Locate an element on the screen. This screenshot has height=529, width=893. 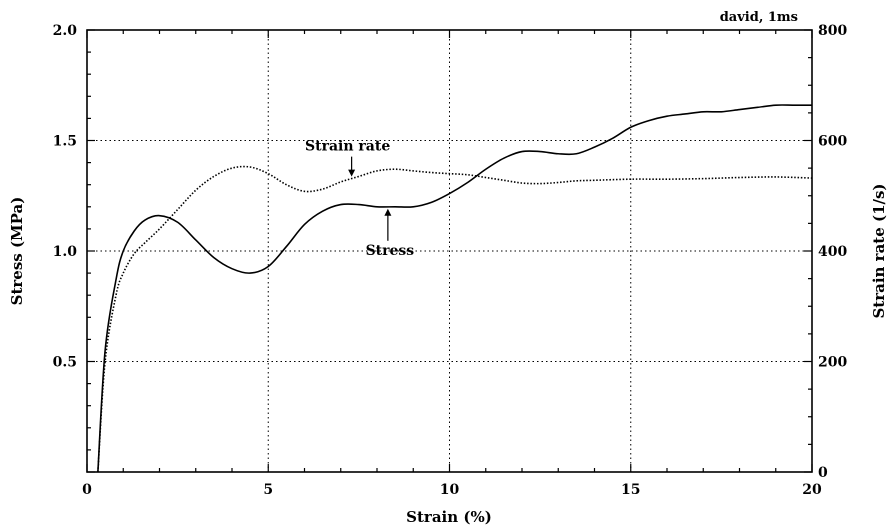
y2-tick-label: 200 is located at coordinates (832, 363).